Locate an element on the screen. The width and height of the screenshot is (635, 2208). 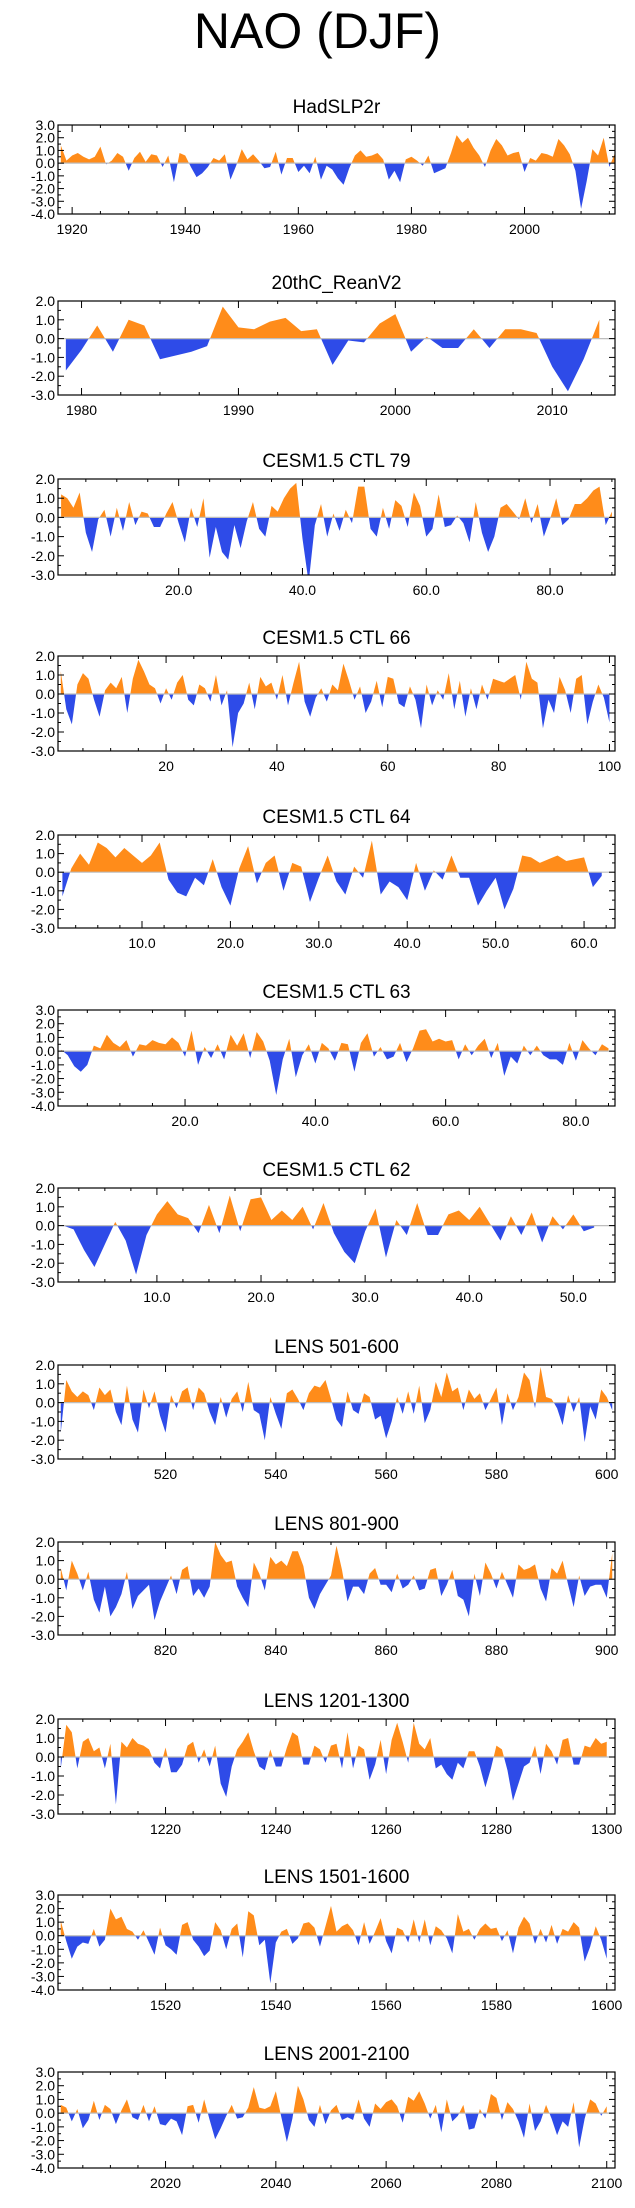
x-tick-label: 2100 is located at coordinates (606, 2183).